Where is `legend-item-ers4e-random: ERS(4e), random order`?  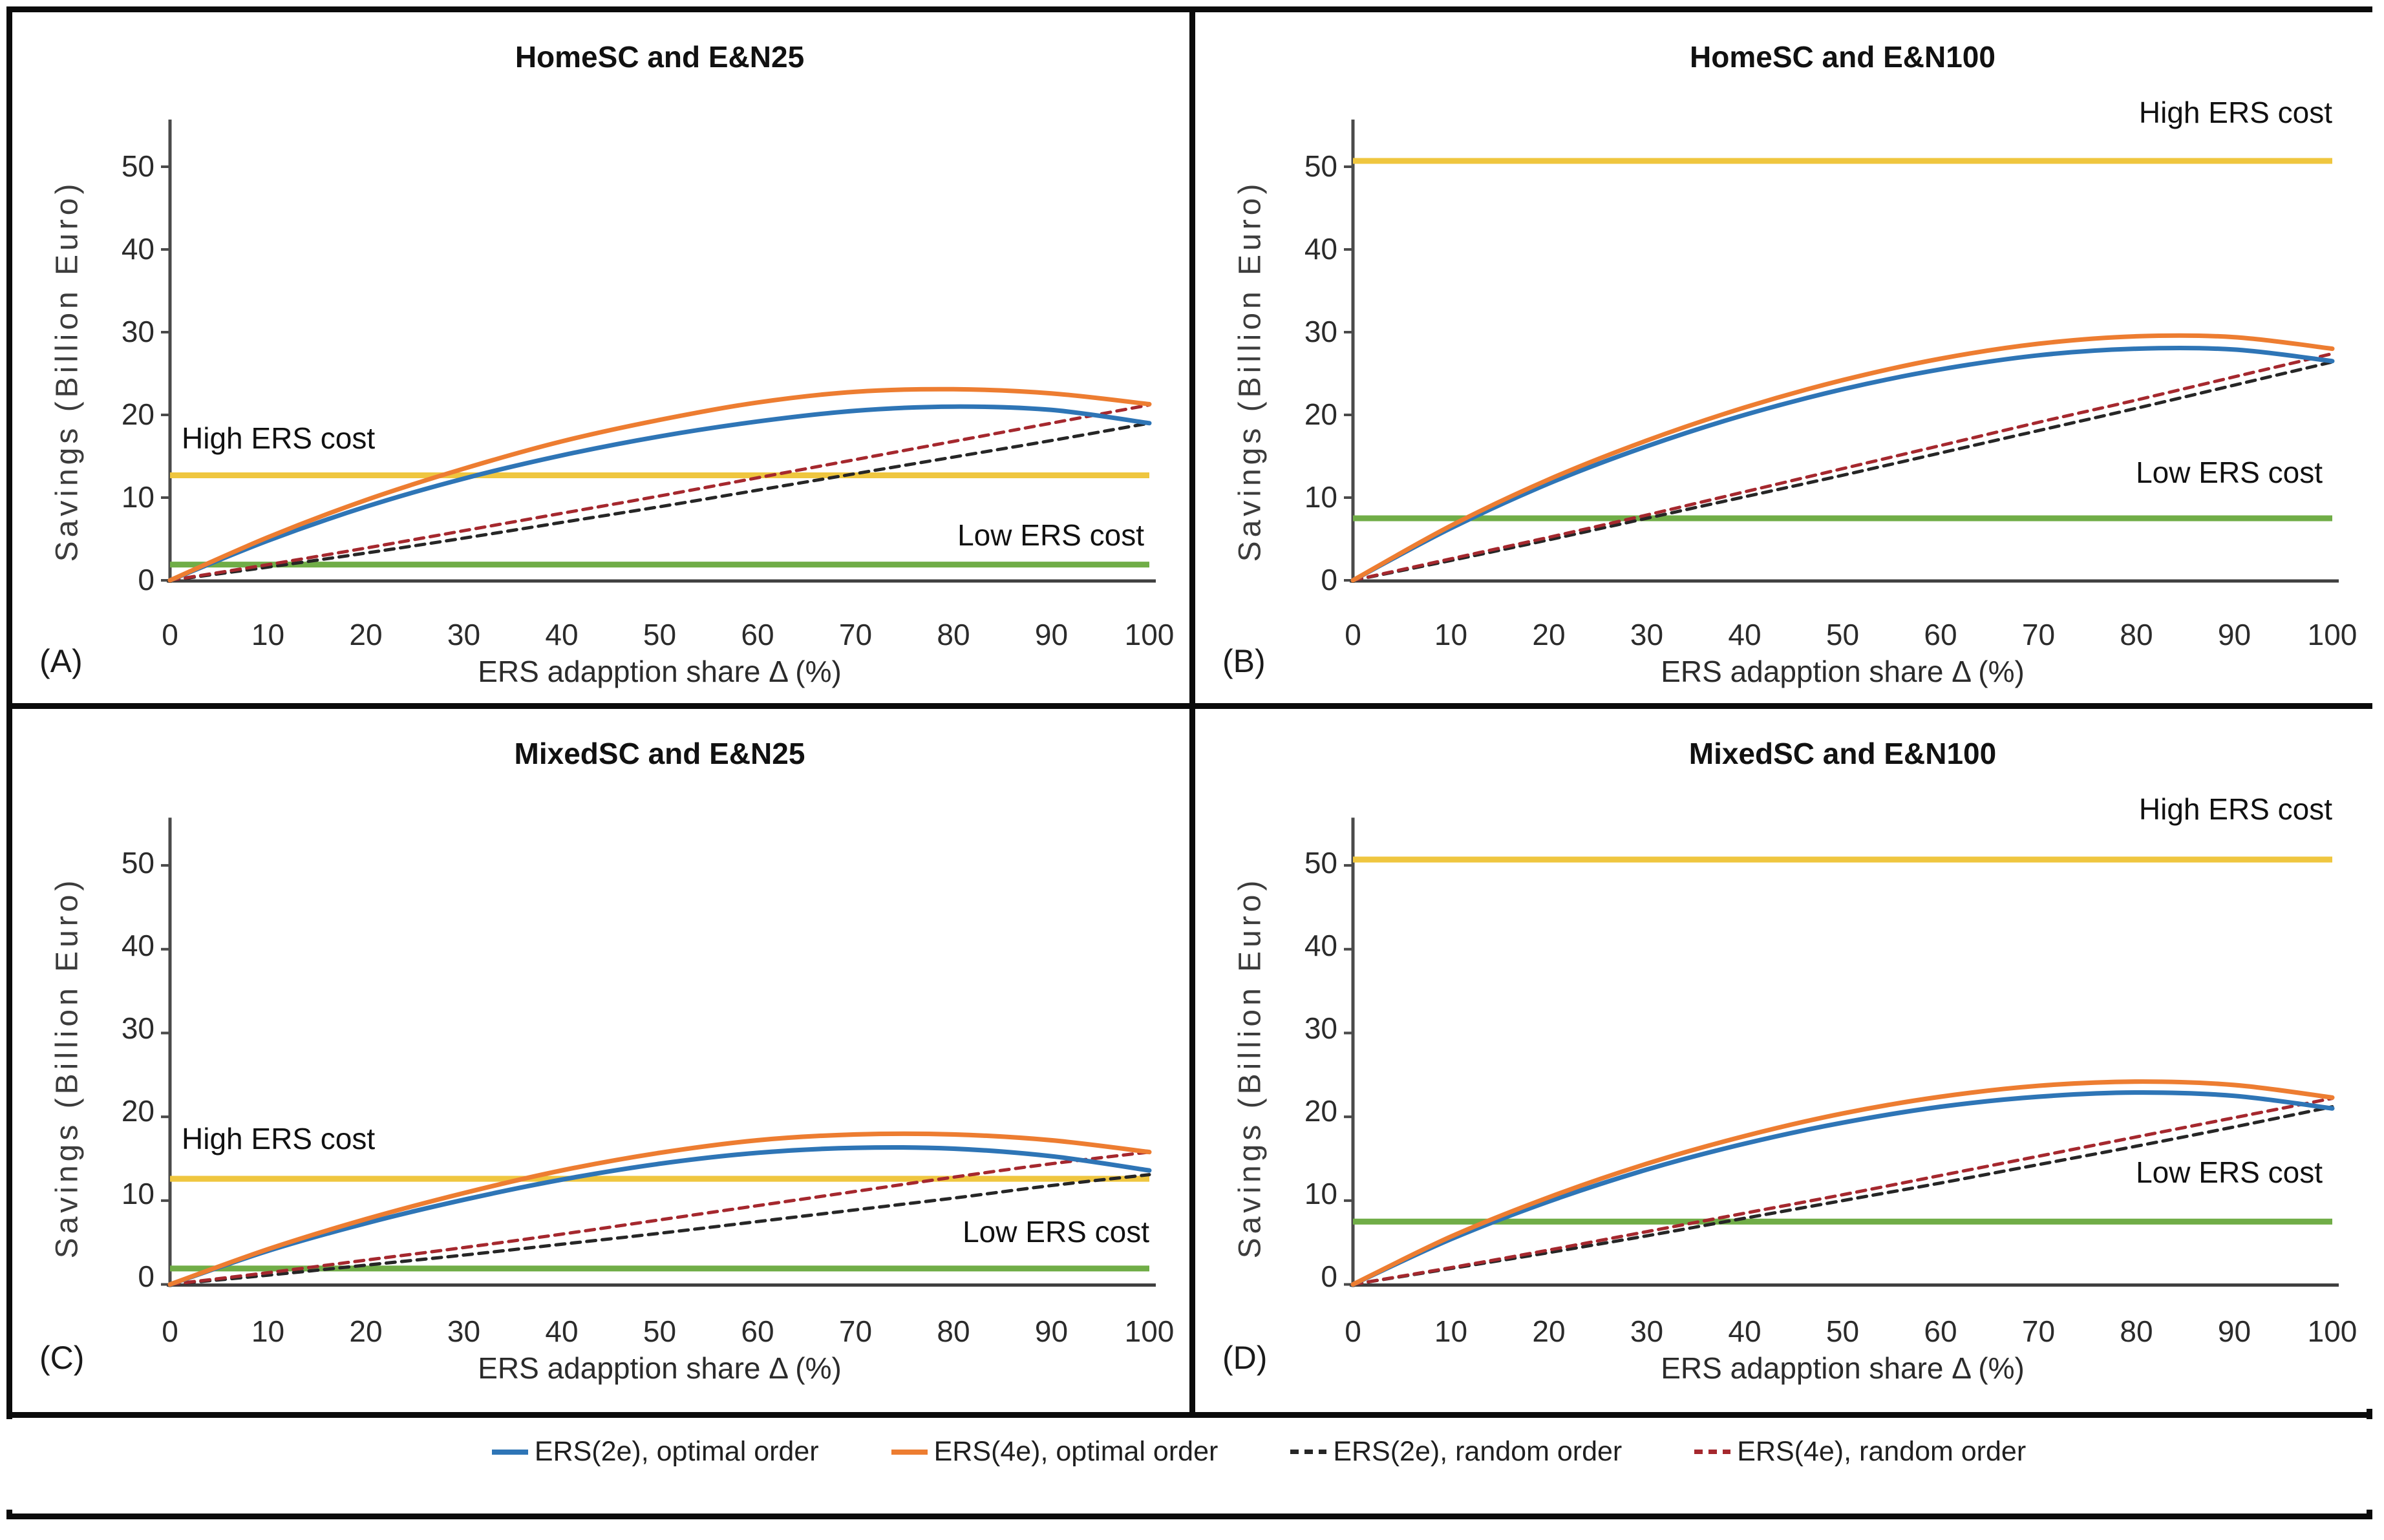
legend-item-ers4e-random: ERS(4e), random order is located at coordinates (1860, 1452).